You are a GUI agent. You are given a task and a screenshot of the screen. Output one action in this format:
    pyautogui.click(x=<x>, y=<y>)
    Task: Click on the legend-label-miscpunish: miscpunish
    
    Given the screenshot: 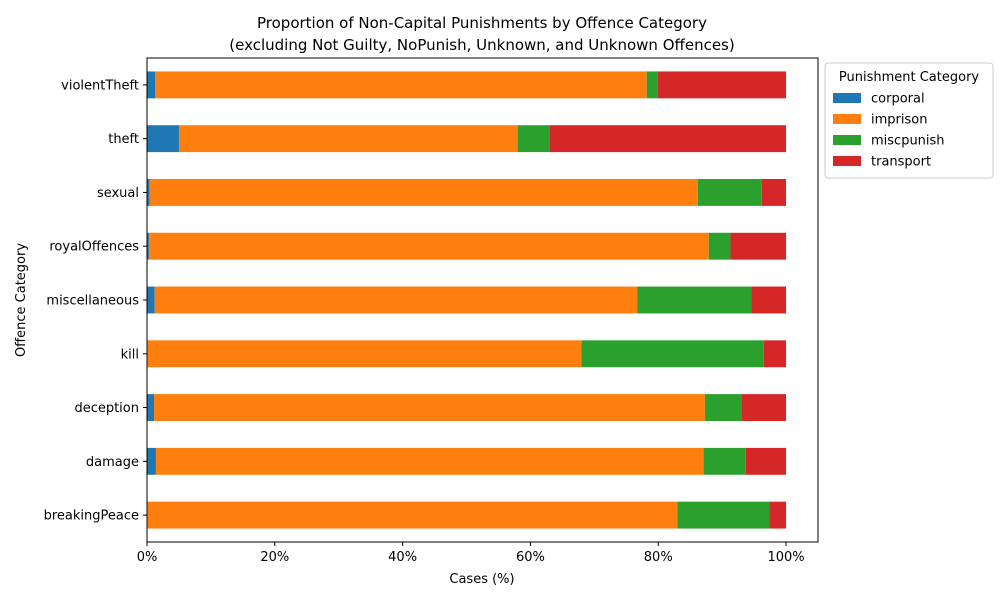 What is the action you would take?
    pyautogui.click(x=908, y=141)
    